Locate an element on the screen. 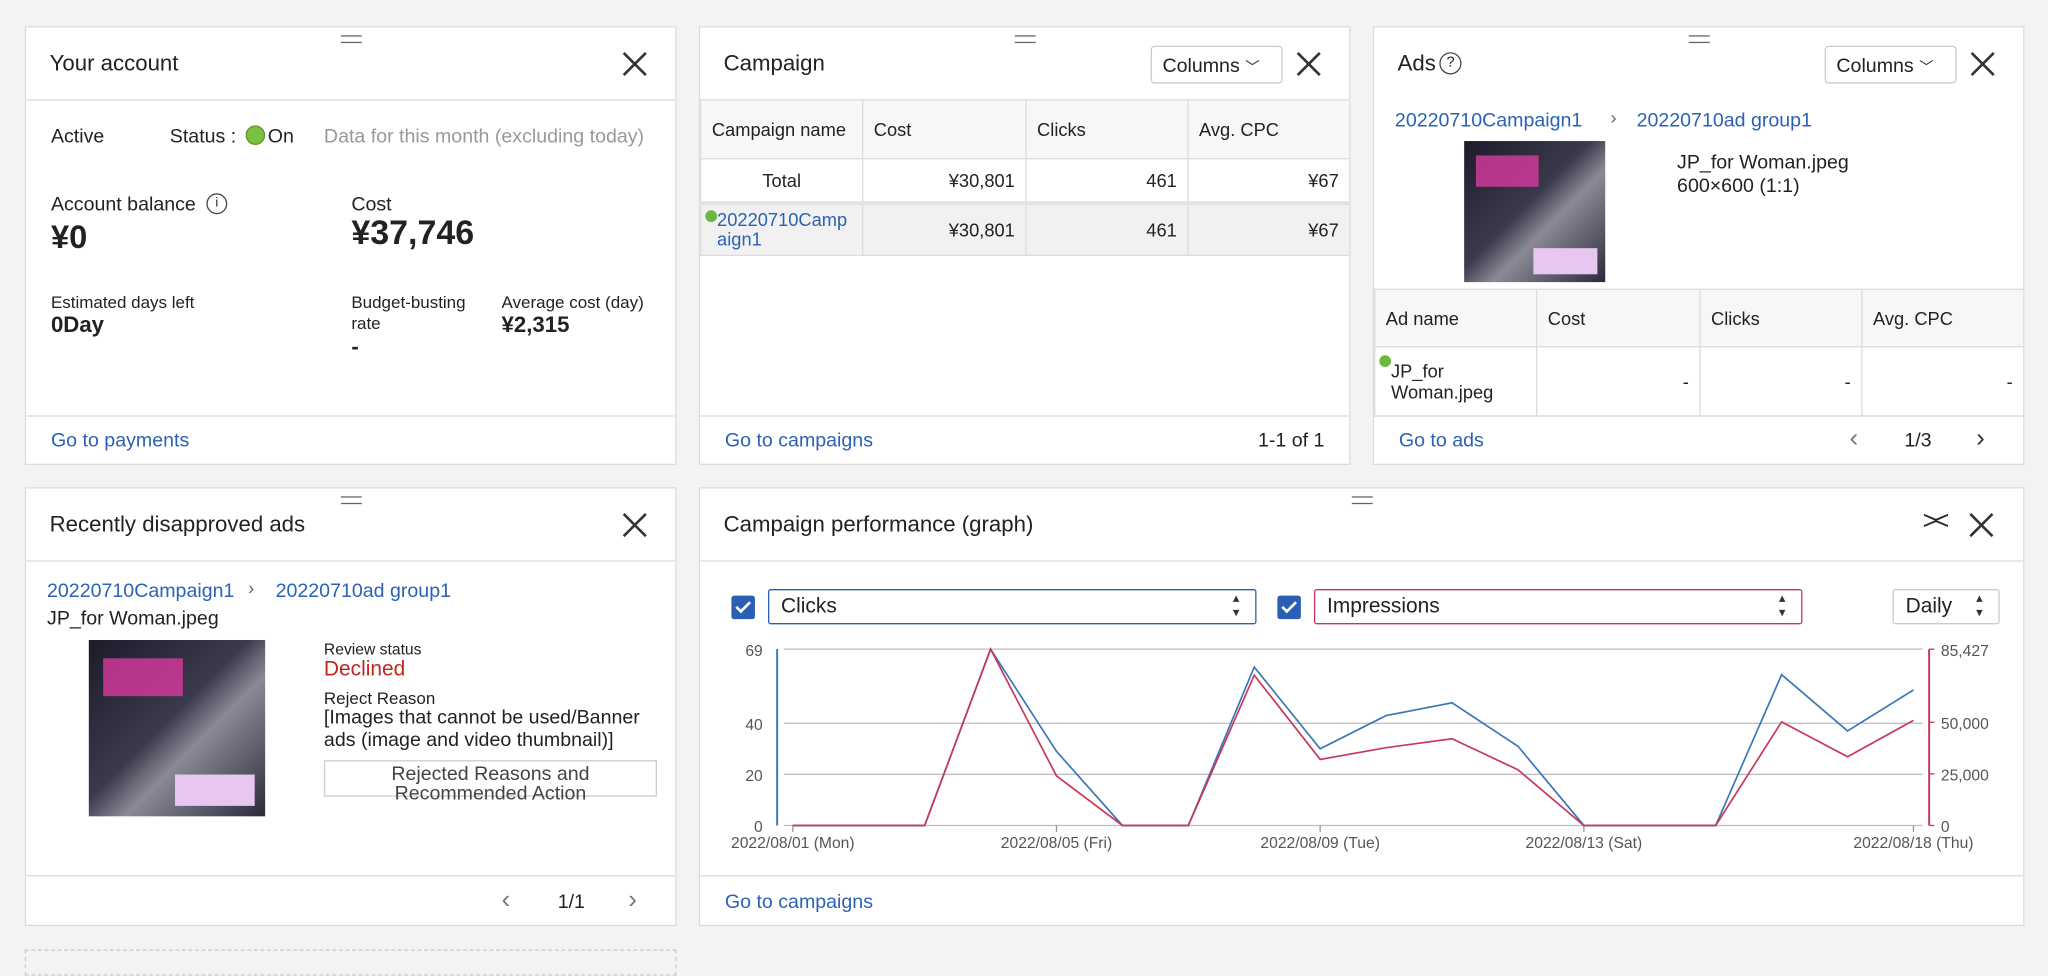 The width and height of the screenshot is (2048, 976). panel-title: Ads is located at coordinates (1416, 63).